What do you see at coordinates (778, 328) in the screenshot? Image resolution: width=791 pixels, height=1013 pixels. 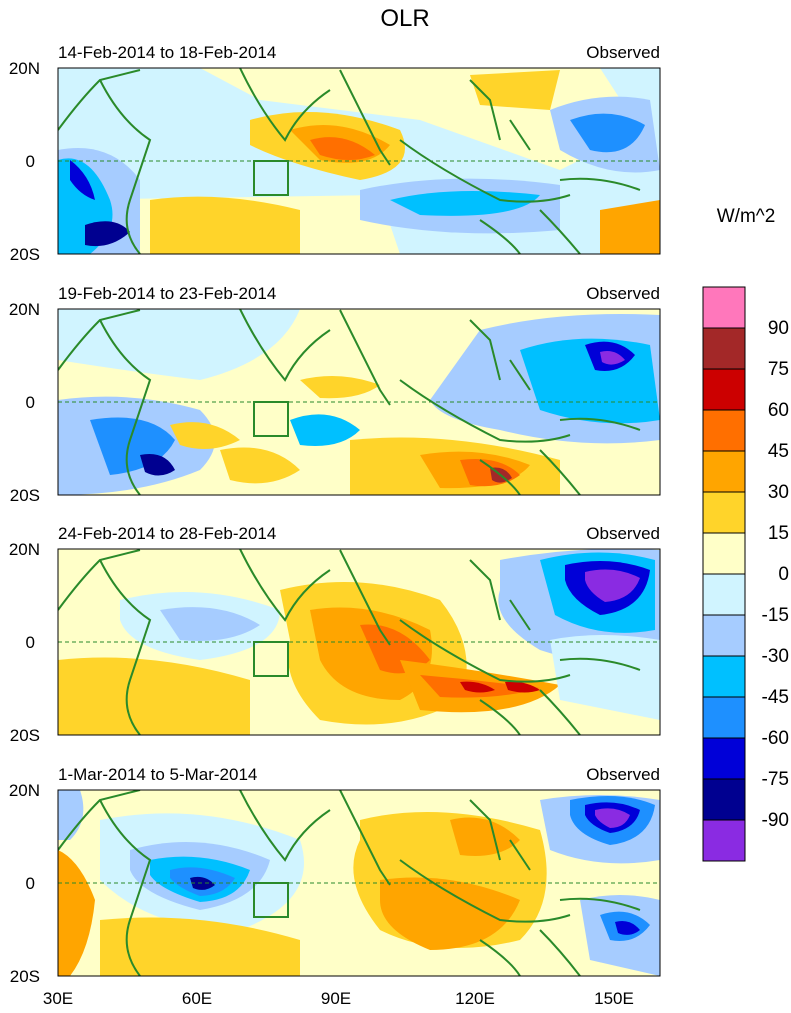 I see `colorbar-level-label: 90` at bounding box center [778, 328].